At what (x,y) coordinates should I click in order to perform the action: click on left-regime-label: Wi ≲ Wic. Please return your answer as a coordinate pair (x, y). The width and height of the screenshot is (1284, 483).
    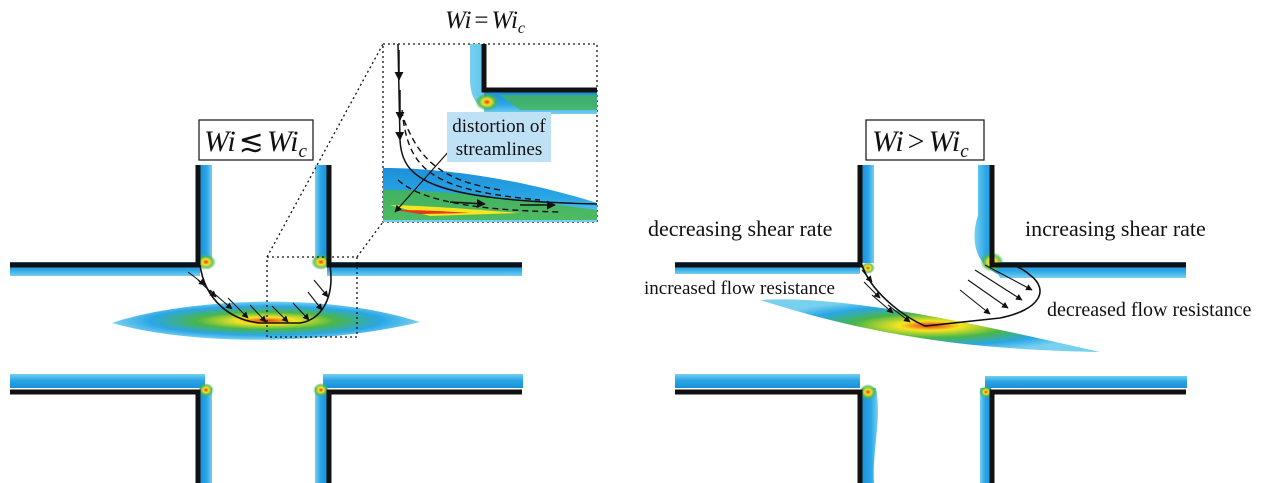
    Looking at the image, I should click on (255, 143).